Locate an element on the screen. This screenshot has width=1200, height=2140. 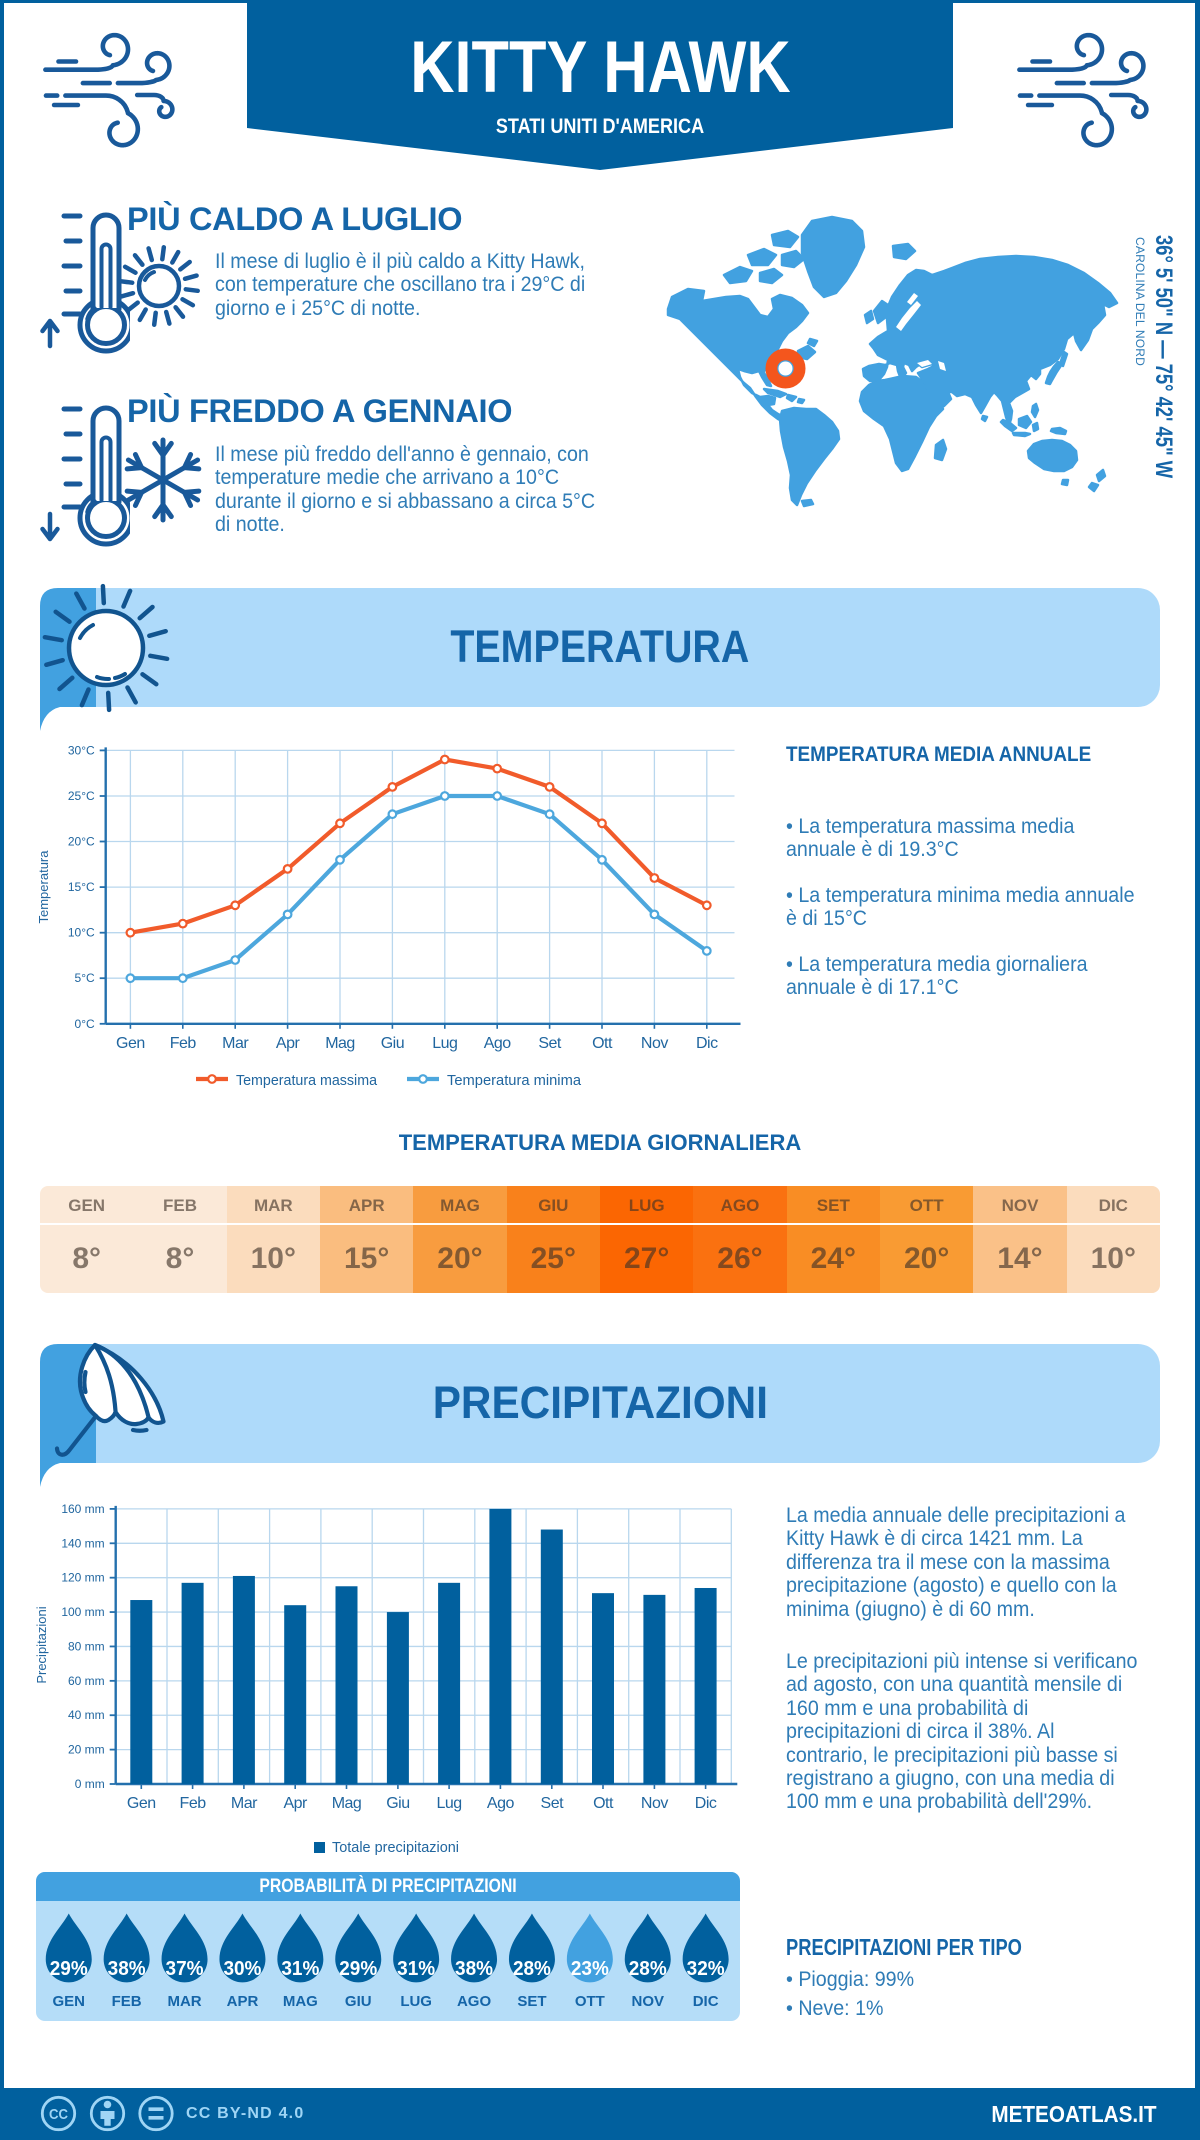
svg-text: 23% is located at coordinates (590, 1968).